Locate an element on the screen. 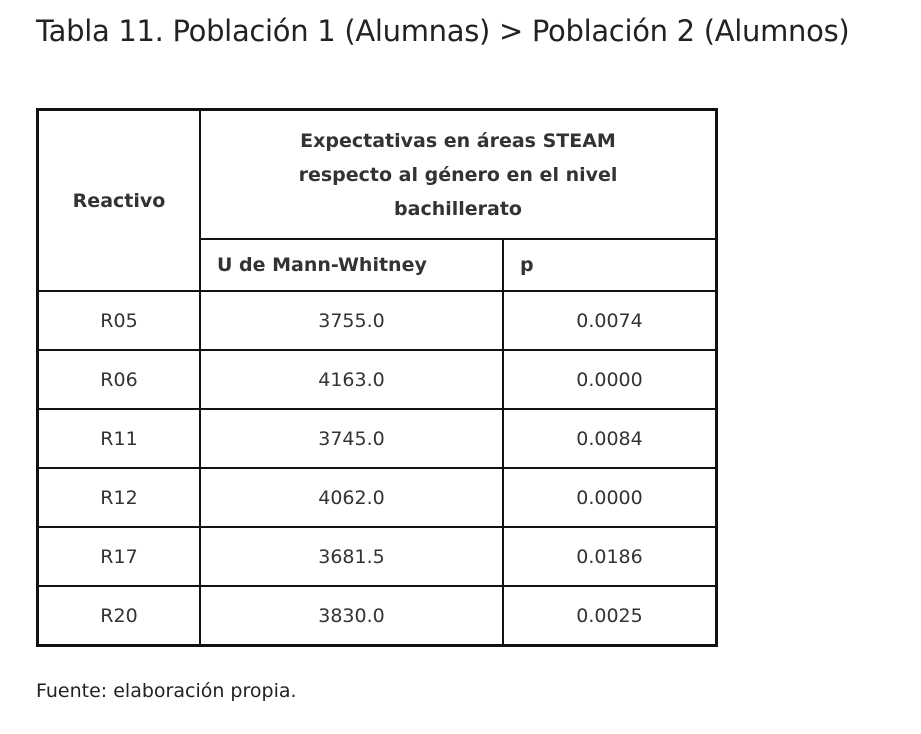  cell-p: 0.0074 is located at coordinates (610, 320).